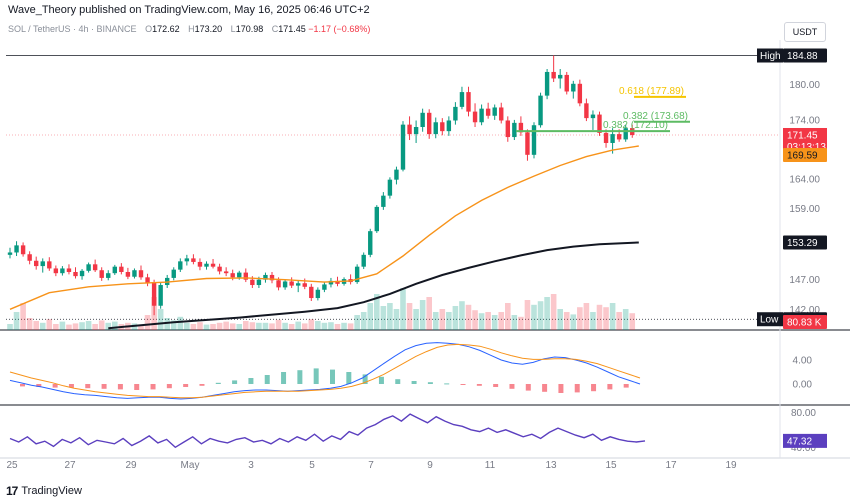 Image resolution: width=850 pixels, height=502 pixels. I want to click on currency-button: USDT, so click(805, 32).